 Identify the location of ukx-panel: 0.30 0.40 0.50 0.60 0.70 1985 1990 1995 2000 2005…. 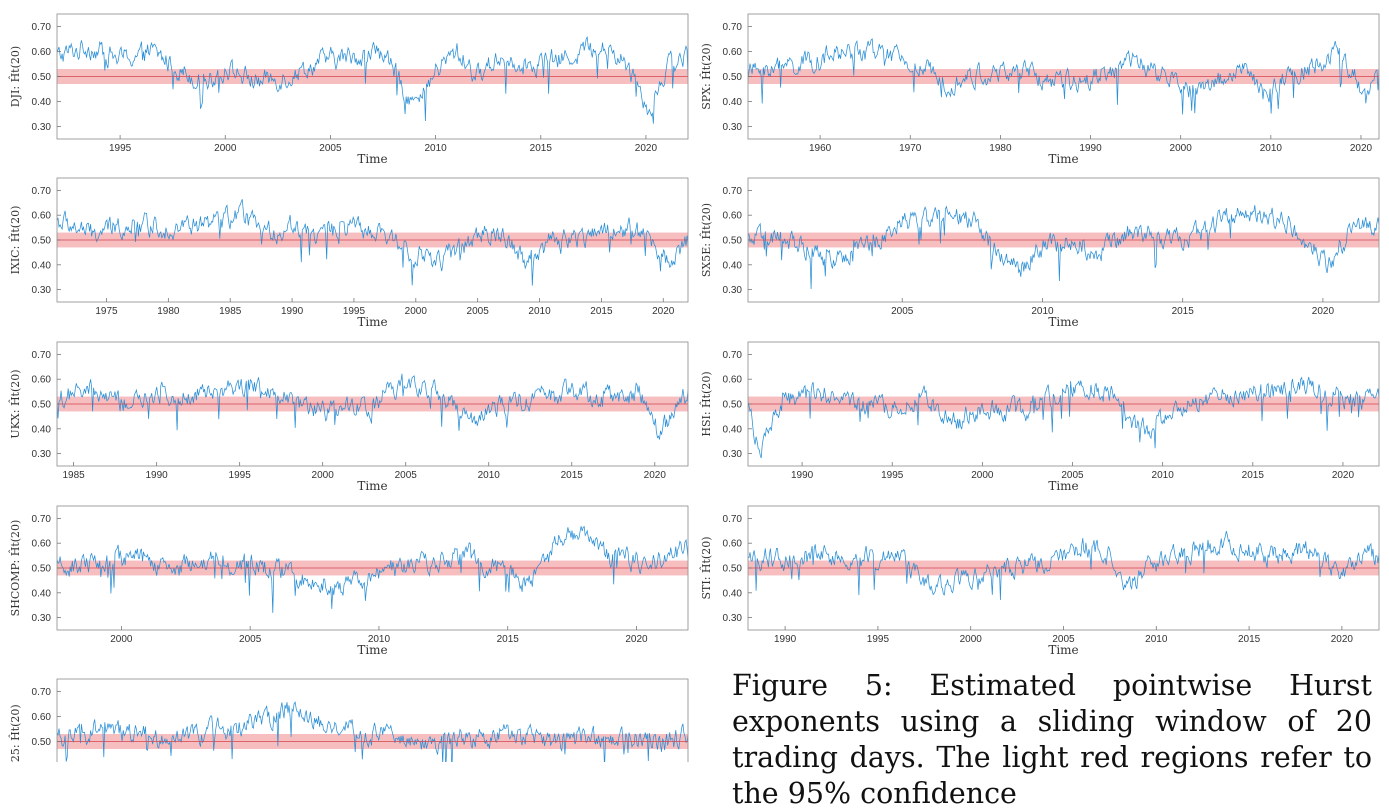
(348, 417).